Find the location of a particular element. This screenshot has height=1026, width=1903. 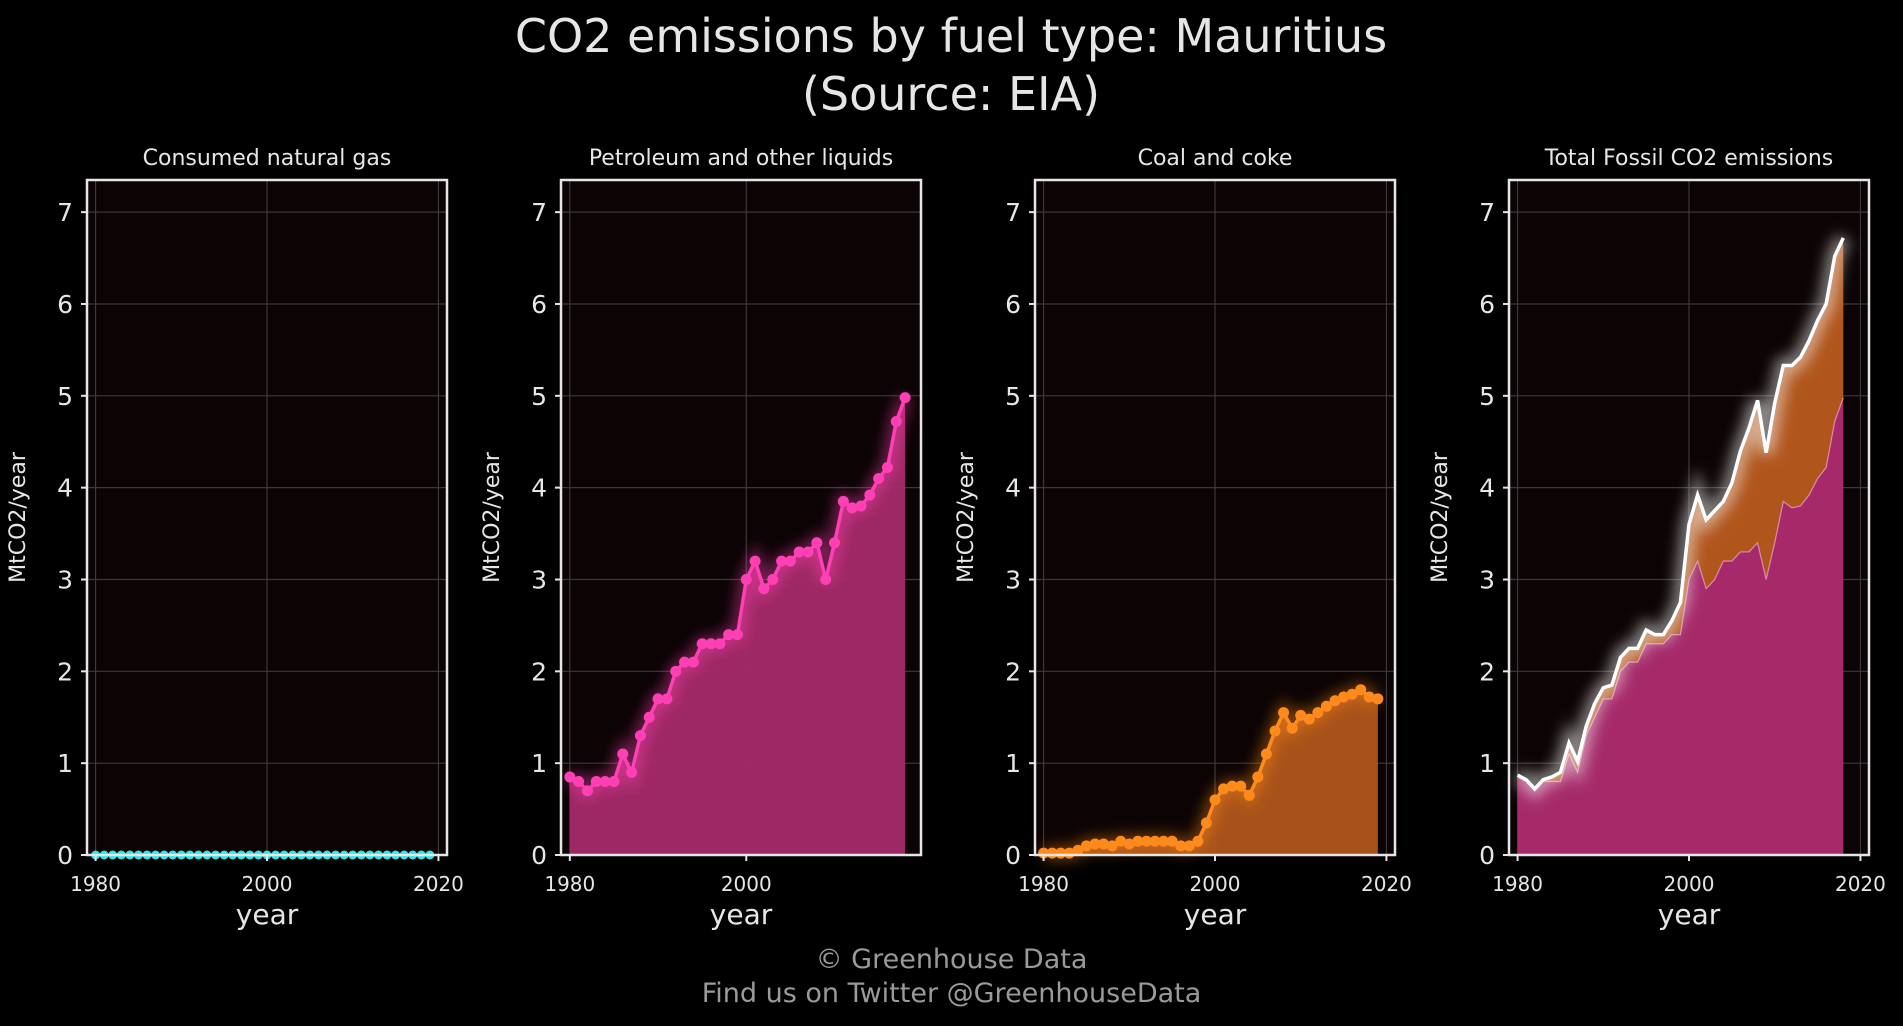

chart-subtitle: (Source: EIA) is located at coordinates (951, 94).